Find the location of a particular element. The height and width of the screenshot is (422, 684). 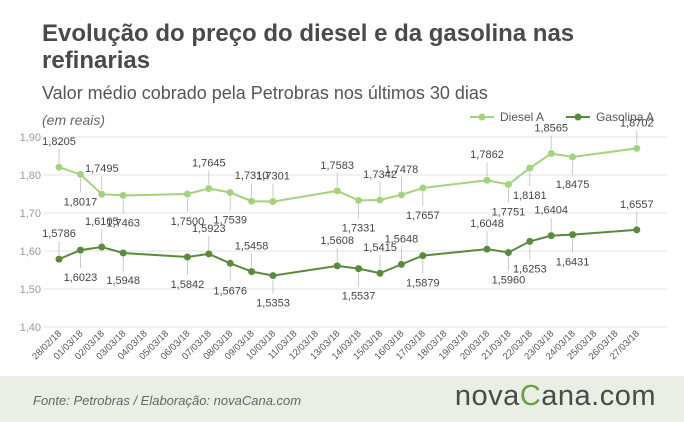

data-label: 1,6023 is located at coordinates (81, 278).